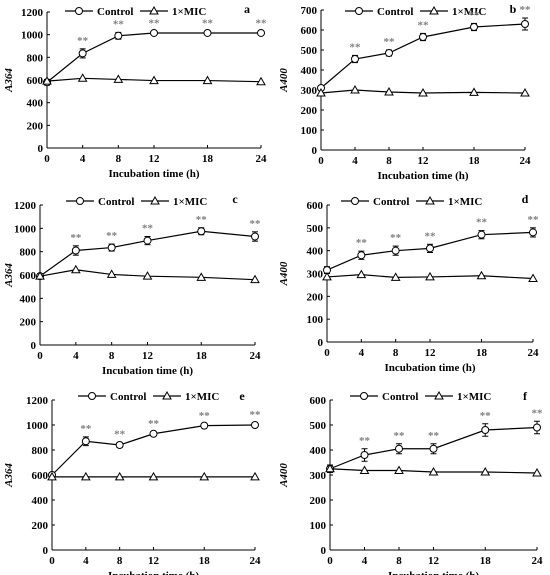  Describe the element at coordinates (32, 36) in the screenshot. I see `y-tick-label: 1000` at that location.